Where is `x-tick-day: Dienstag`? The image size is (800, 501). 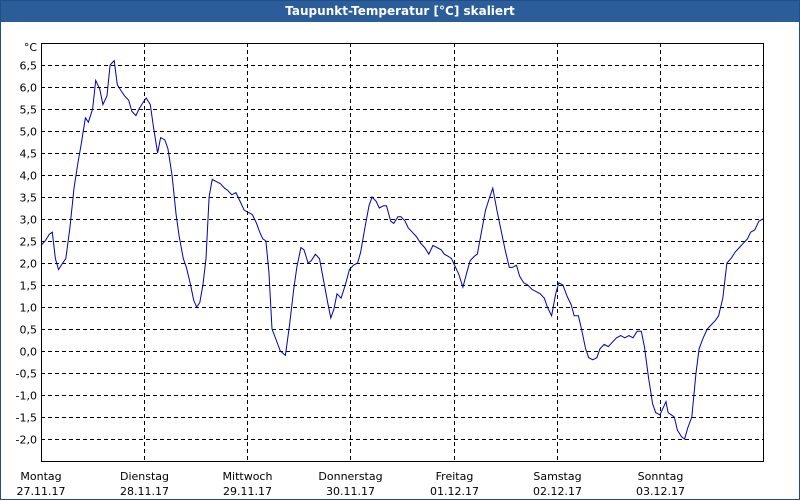
x-tick-day: Dienstag is located at coordinates (144, 476).